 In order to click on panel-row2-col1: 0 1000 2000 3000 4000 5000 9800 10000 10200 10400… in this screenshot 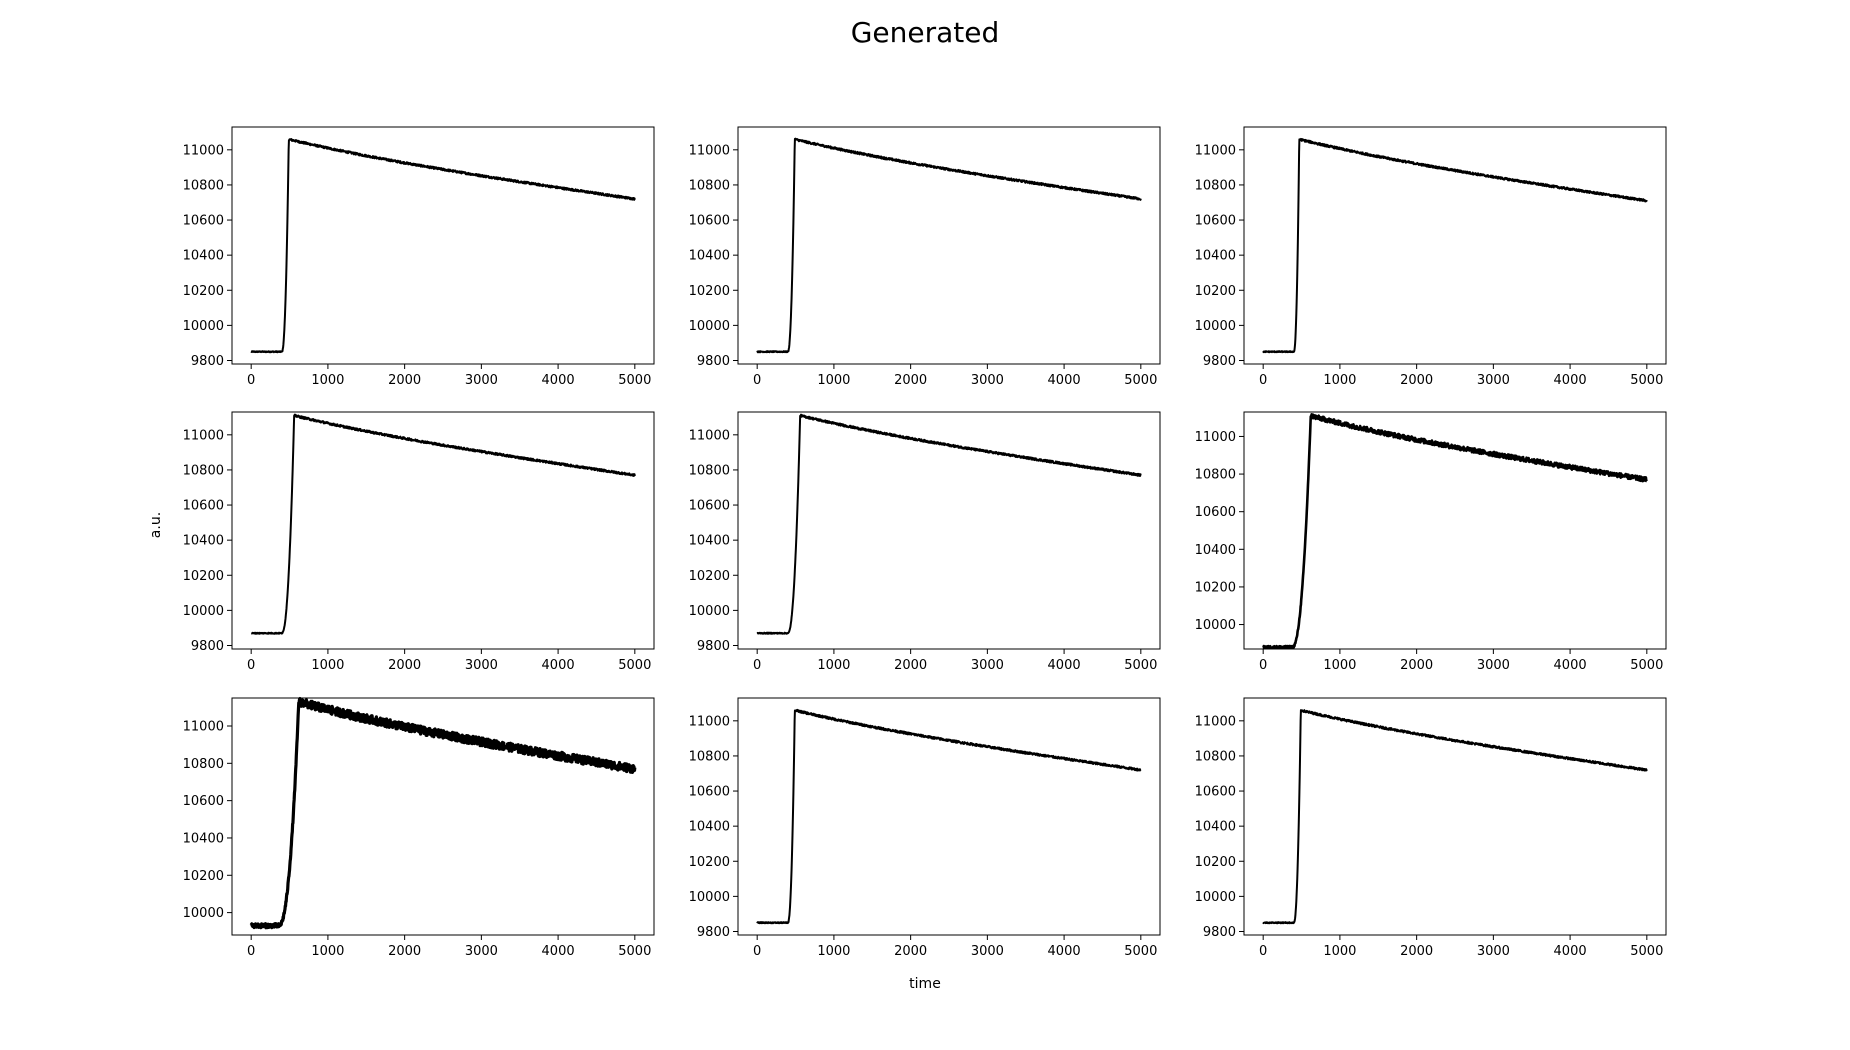, I will do `click(419, 542)`.